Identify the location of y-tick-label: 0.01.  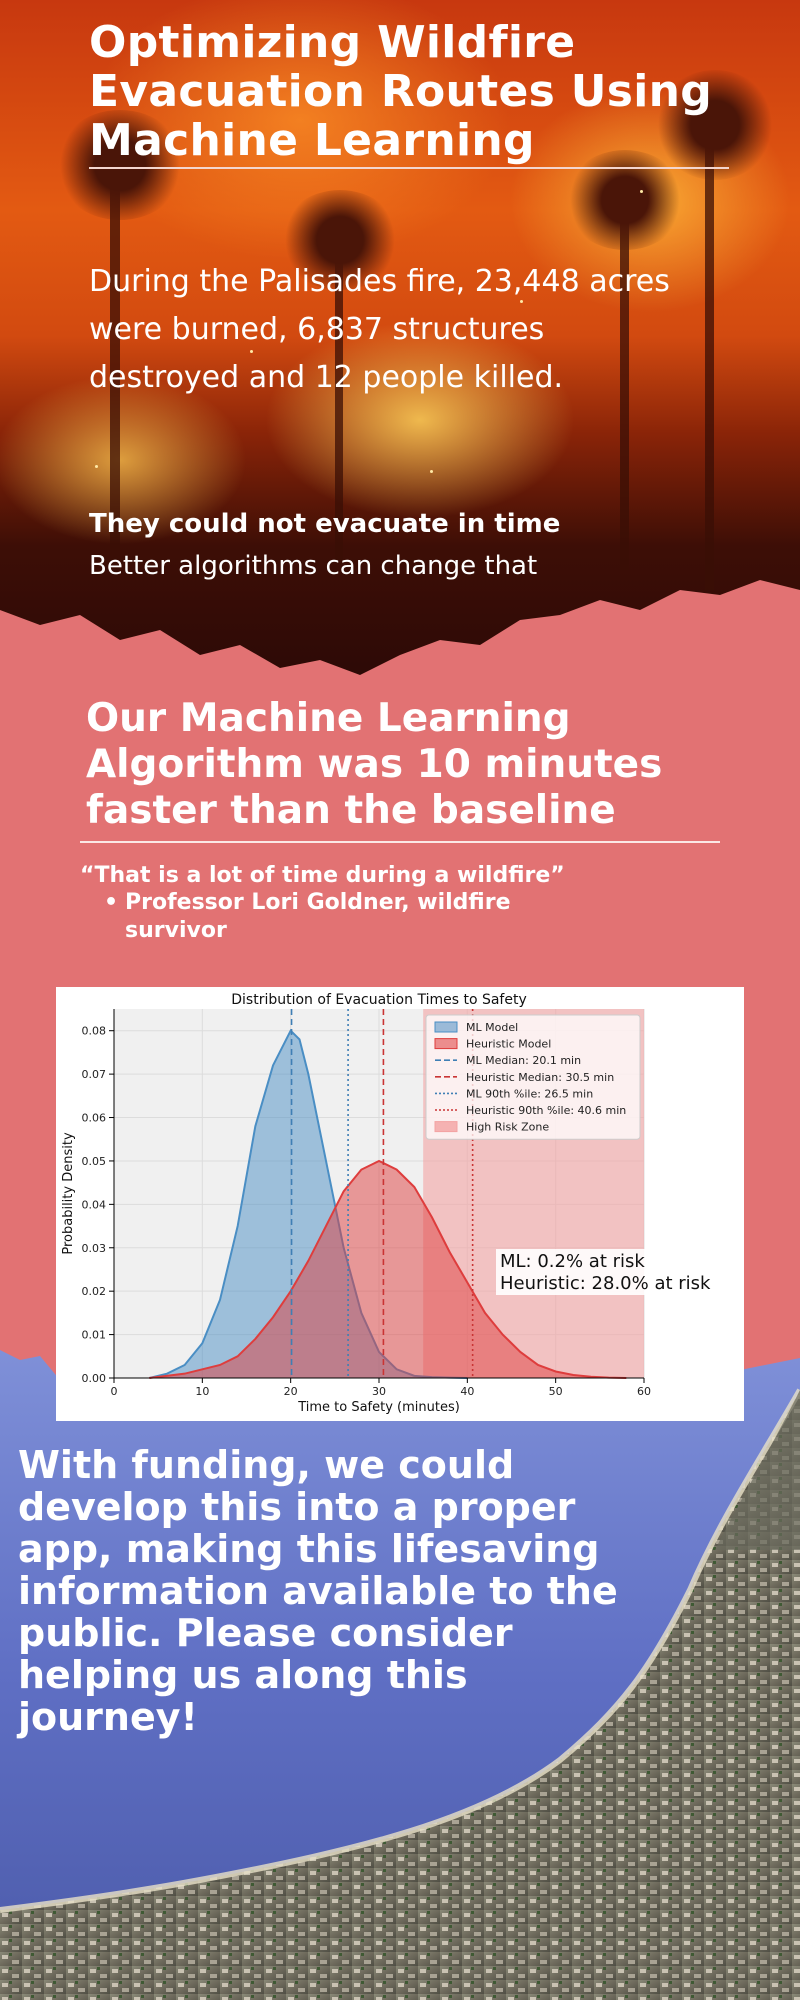
(94, 1335).